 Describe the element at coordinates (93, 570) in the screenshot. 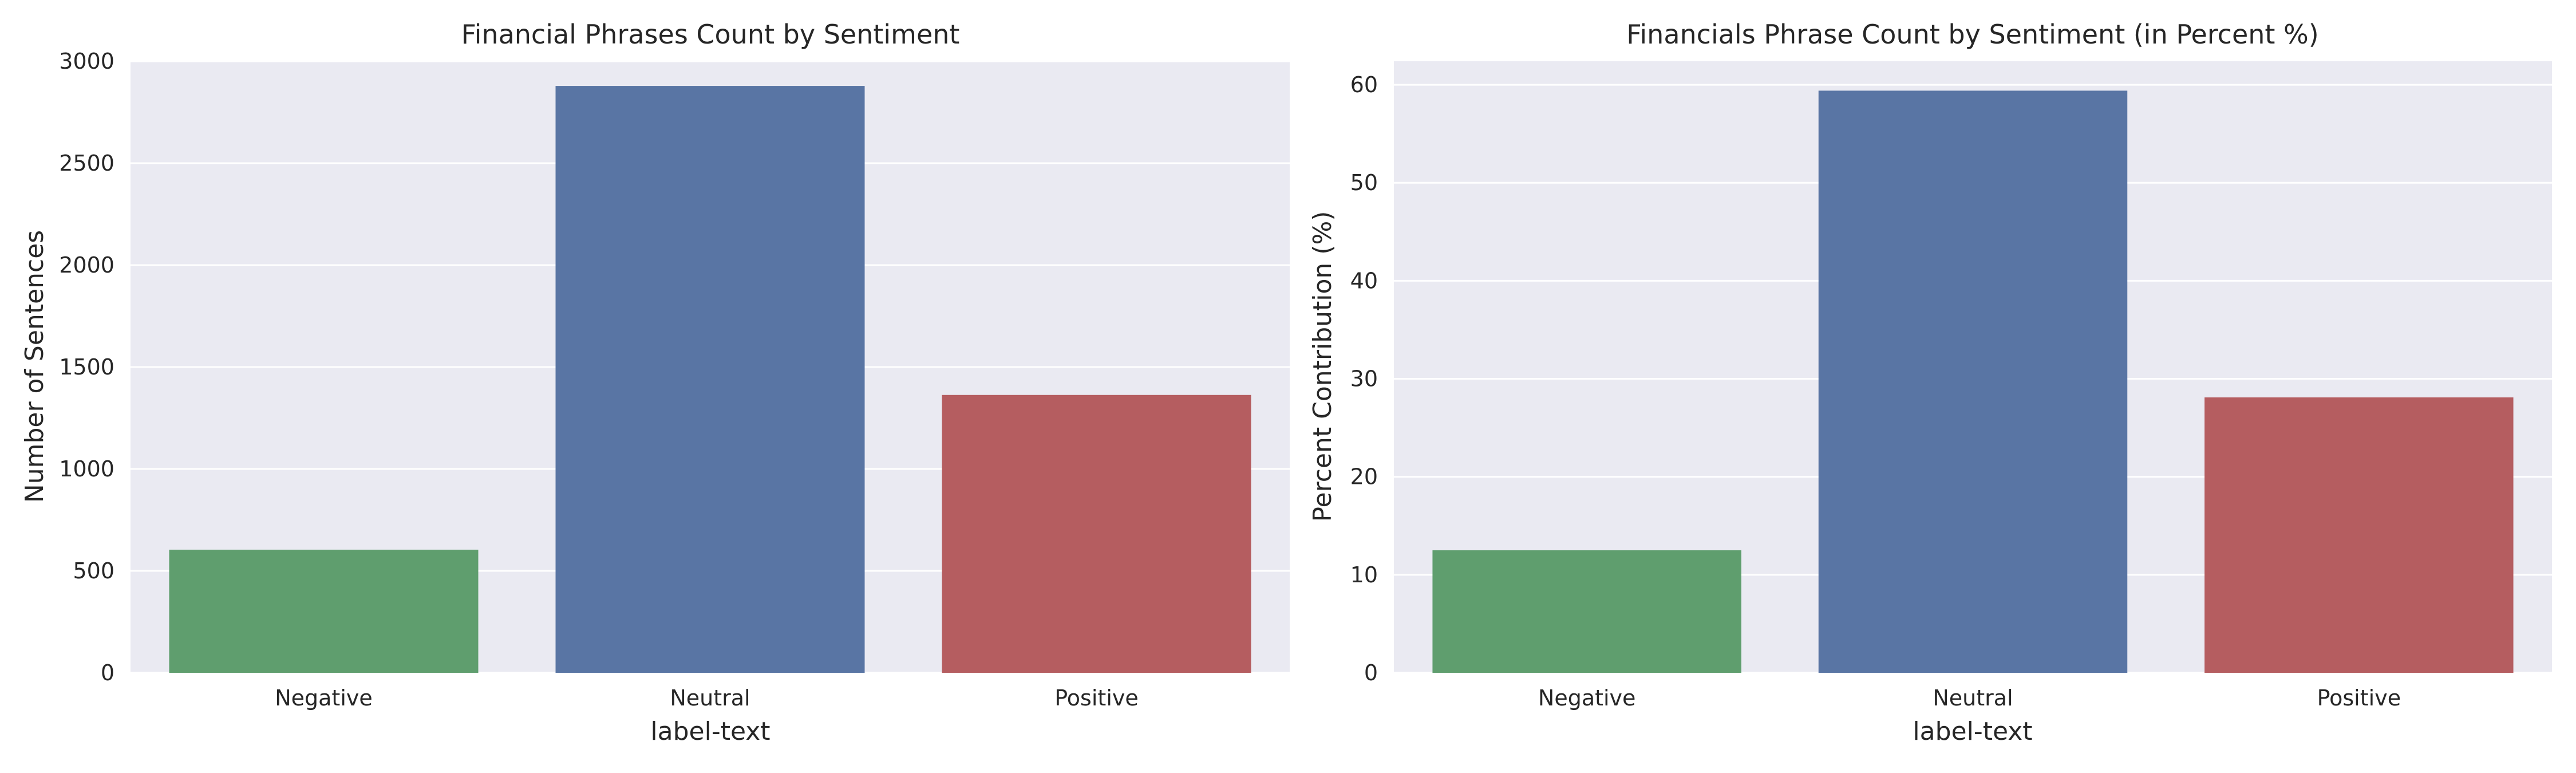

I see `y-tick-label: 500` at that location.